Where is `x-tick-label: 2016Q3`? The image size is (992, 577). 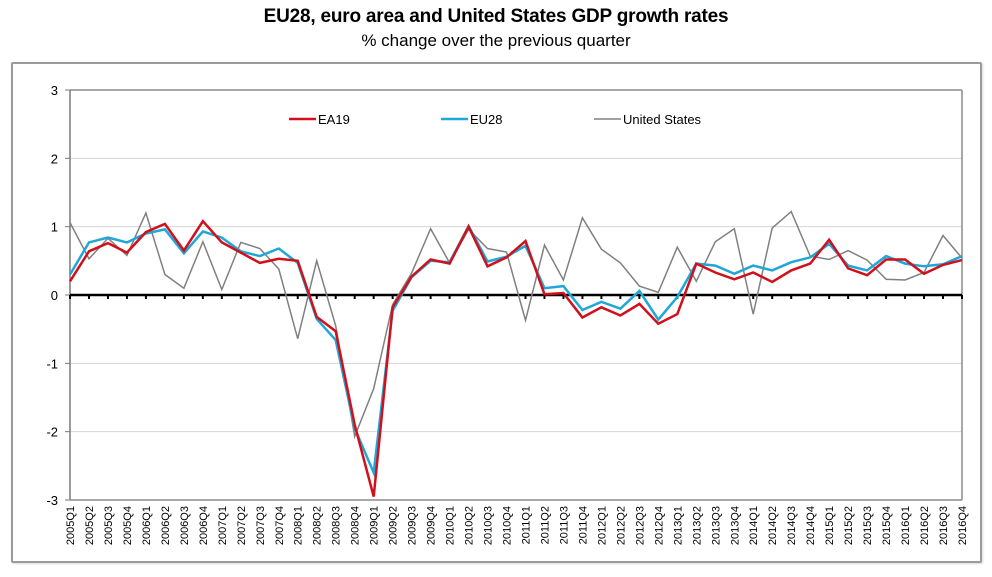 x-tick-label: 2016Q3 is located at coordinates (944, 525).